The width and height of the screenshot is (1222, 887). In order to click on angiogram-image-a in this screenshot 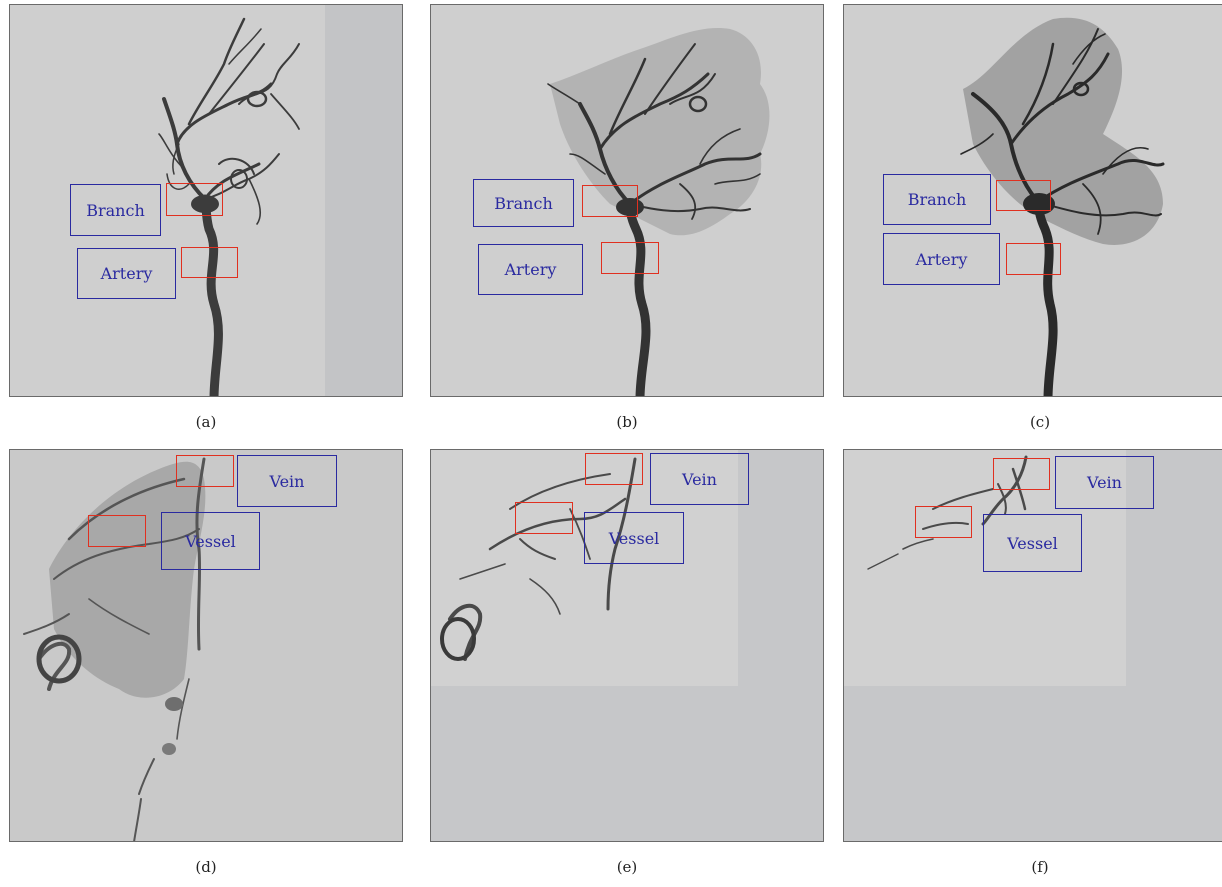, I will do `click(280, 200)`.